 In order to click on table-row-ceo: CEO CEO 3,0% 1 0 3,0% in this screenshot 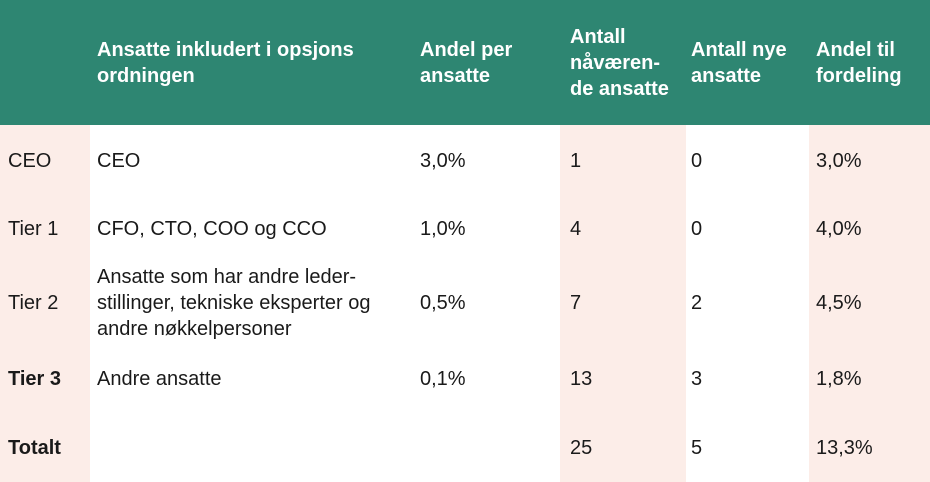, I will do `click(465, 160)`.